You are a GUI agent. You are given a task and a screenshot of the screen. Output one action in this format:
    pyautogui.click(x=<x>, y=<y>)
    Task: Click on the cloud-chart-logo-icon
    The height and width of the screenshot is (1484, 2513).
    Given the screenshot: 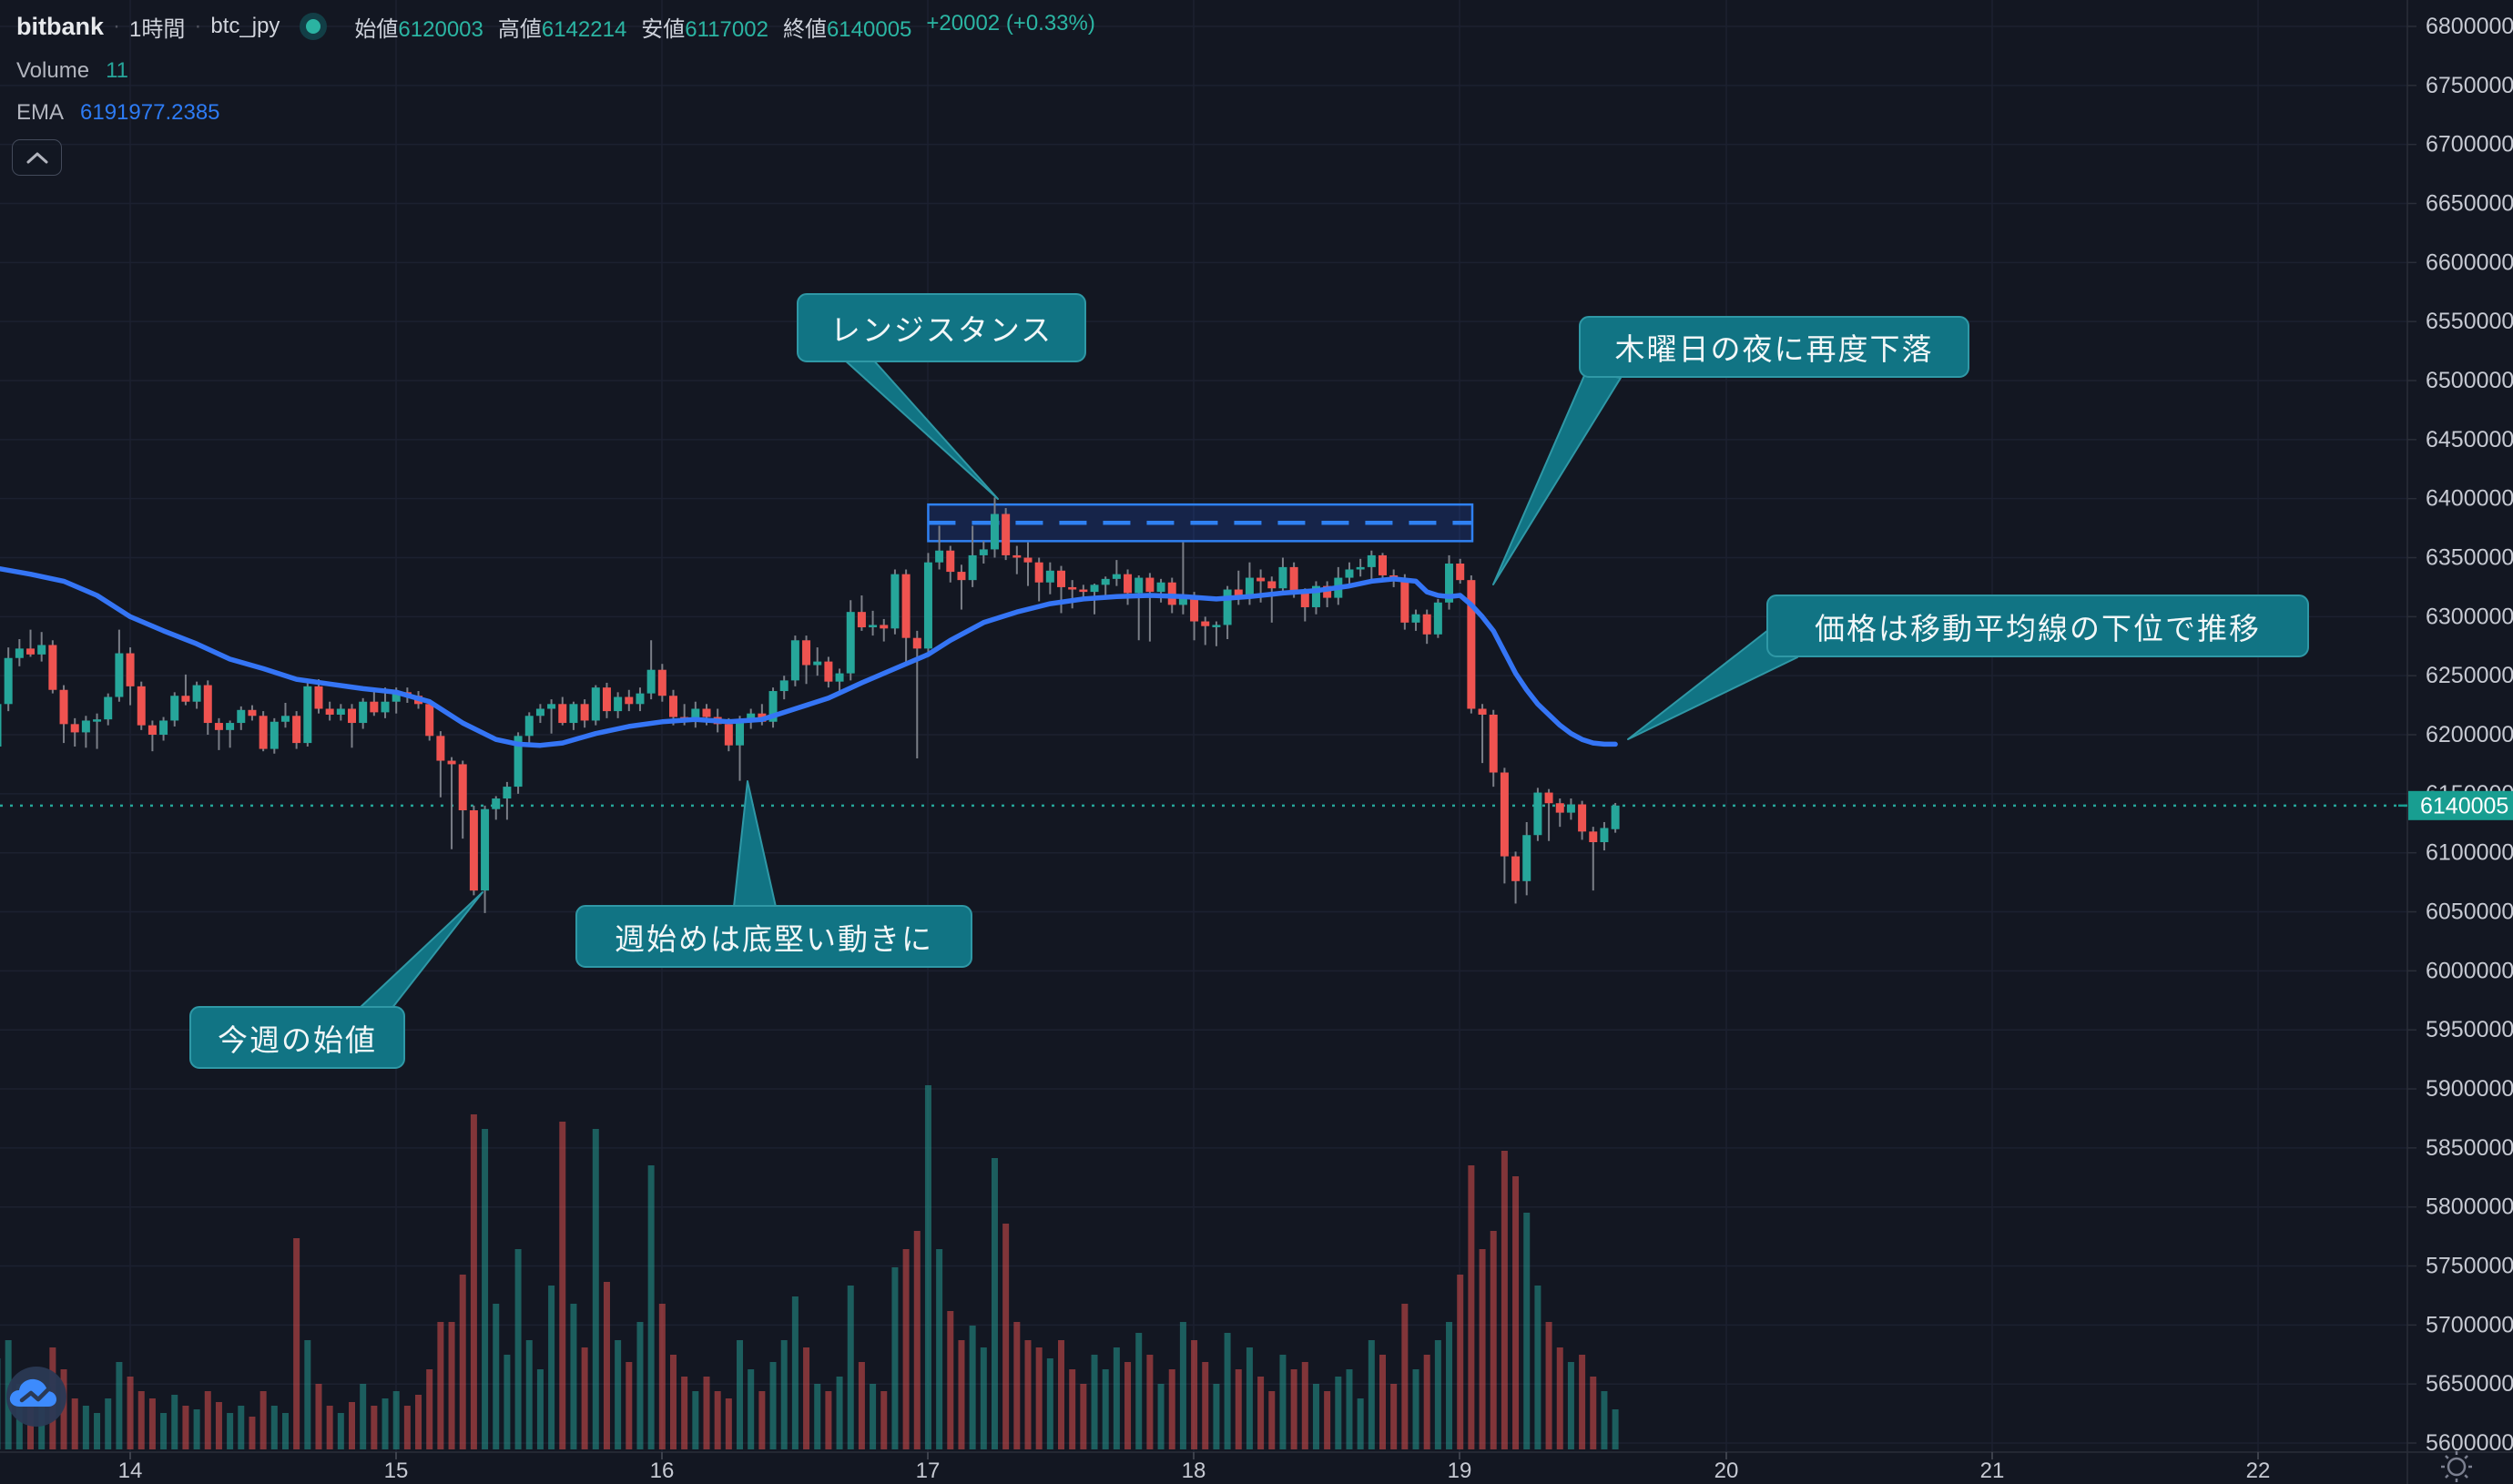 What is the action you would take?
    pyautogui.click(x=36, y=1397)
    